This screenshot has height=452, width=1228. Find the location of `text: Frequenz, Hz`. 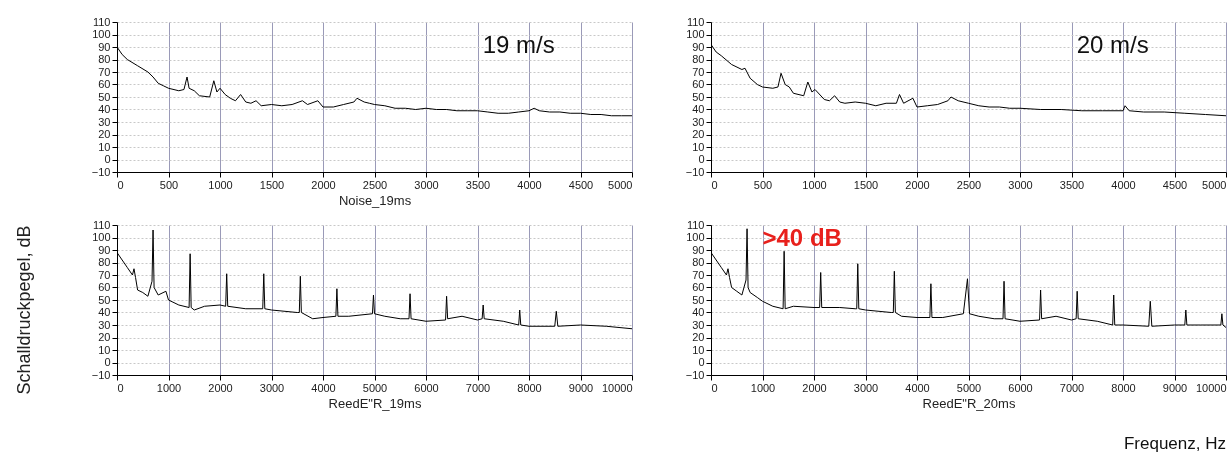

text: Frequenz, Hz is located at coordinates (1174, 443).